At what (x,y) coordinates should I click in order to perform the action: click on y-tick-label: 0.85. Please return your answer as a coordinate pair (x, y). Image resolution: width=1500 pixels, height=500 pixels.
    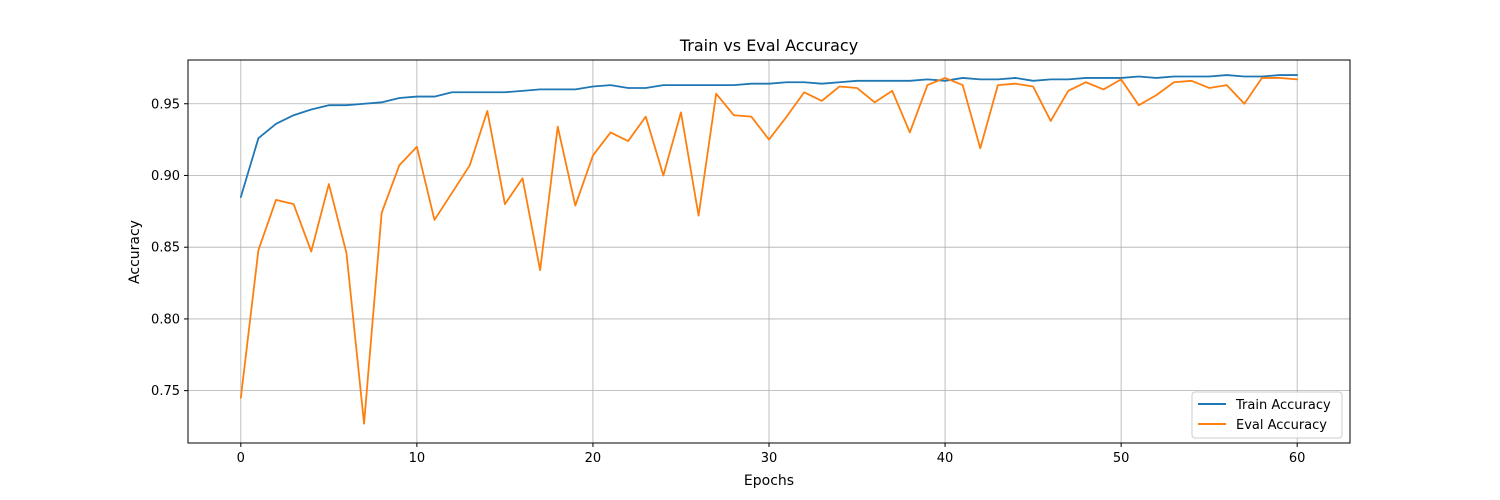
    Looking at the image, I should click on (165, 248).